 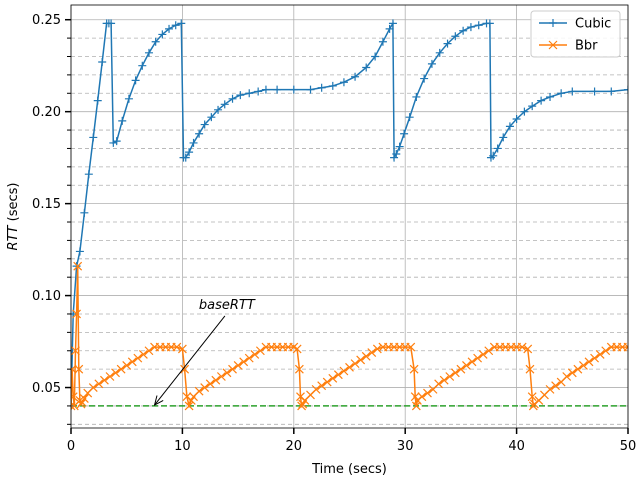 What do you see at coordinates (516, 446) in the screenshot?
I see `x-tick-label: 40` at bounding box center [516, 446].